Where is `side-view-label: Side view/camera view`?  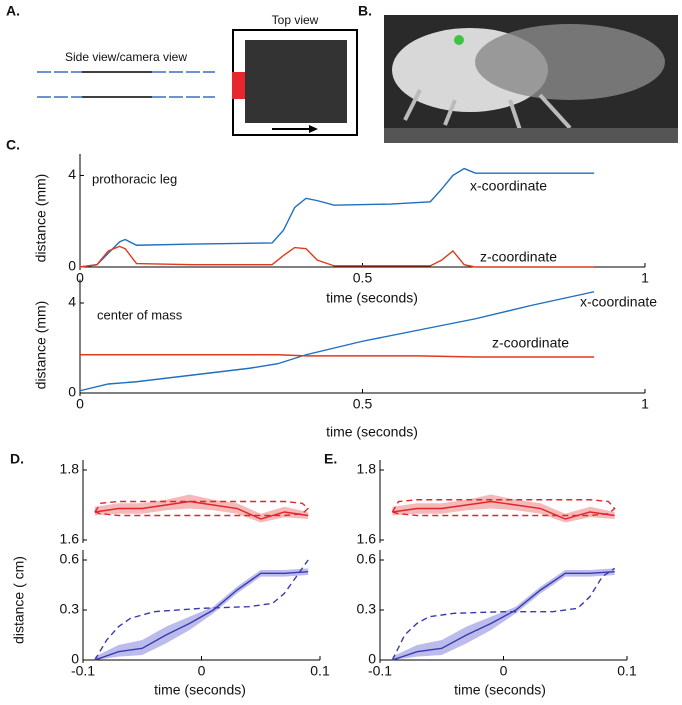 side-view-label: Side view/camera view is located at coordinates (126, 57).